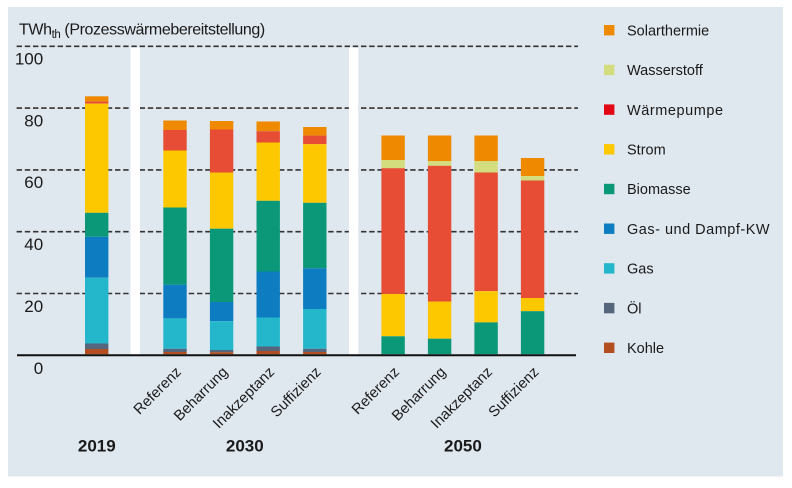 This screenshot has width=792, height=488. I want to click on svg-text: Strom, so click(646, 151).